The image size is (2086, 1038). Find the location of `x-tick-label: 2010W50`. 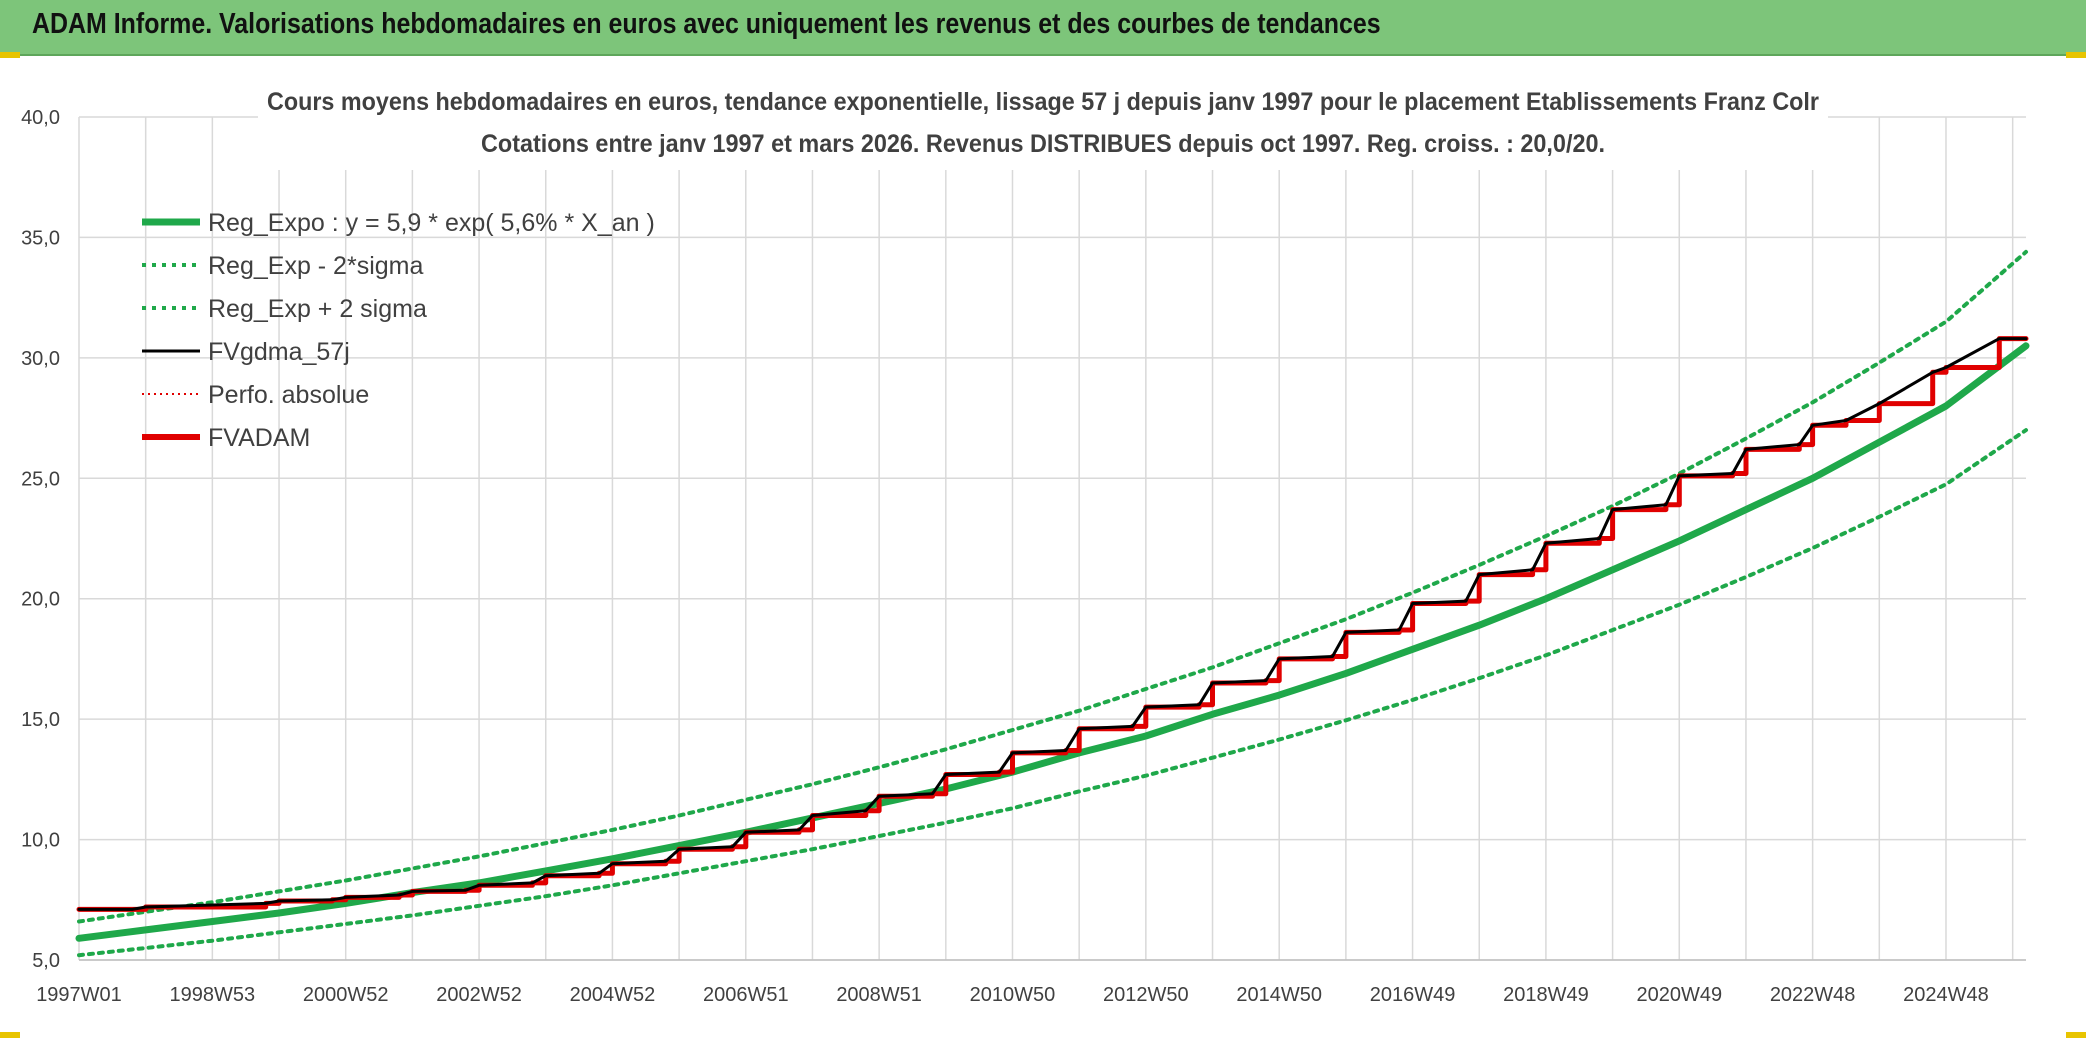

x-tick-label: 2010W50 is located at coordinates (1013, 995).